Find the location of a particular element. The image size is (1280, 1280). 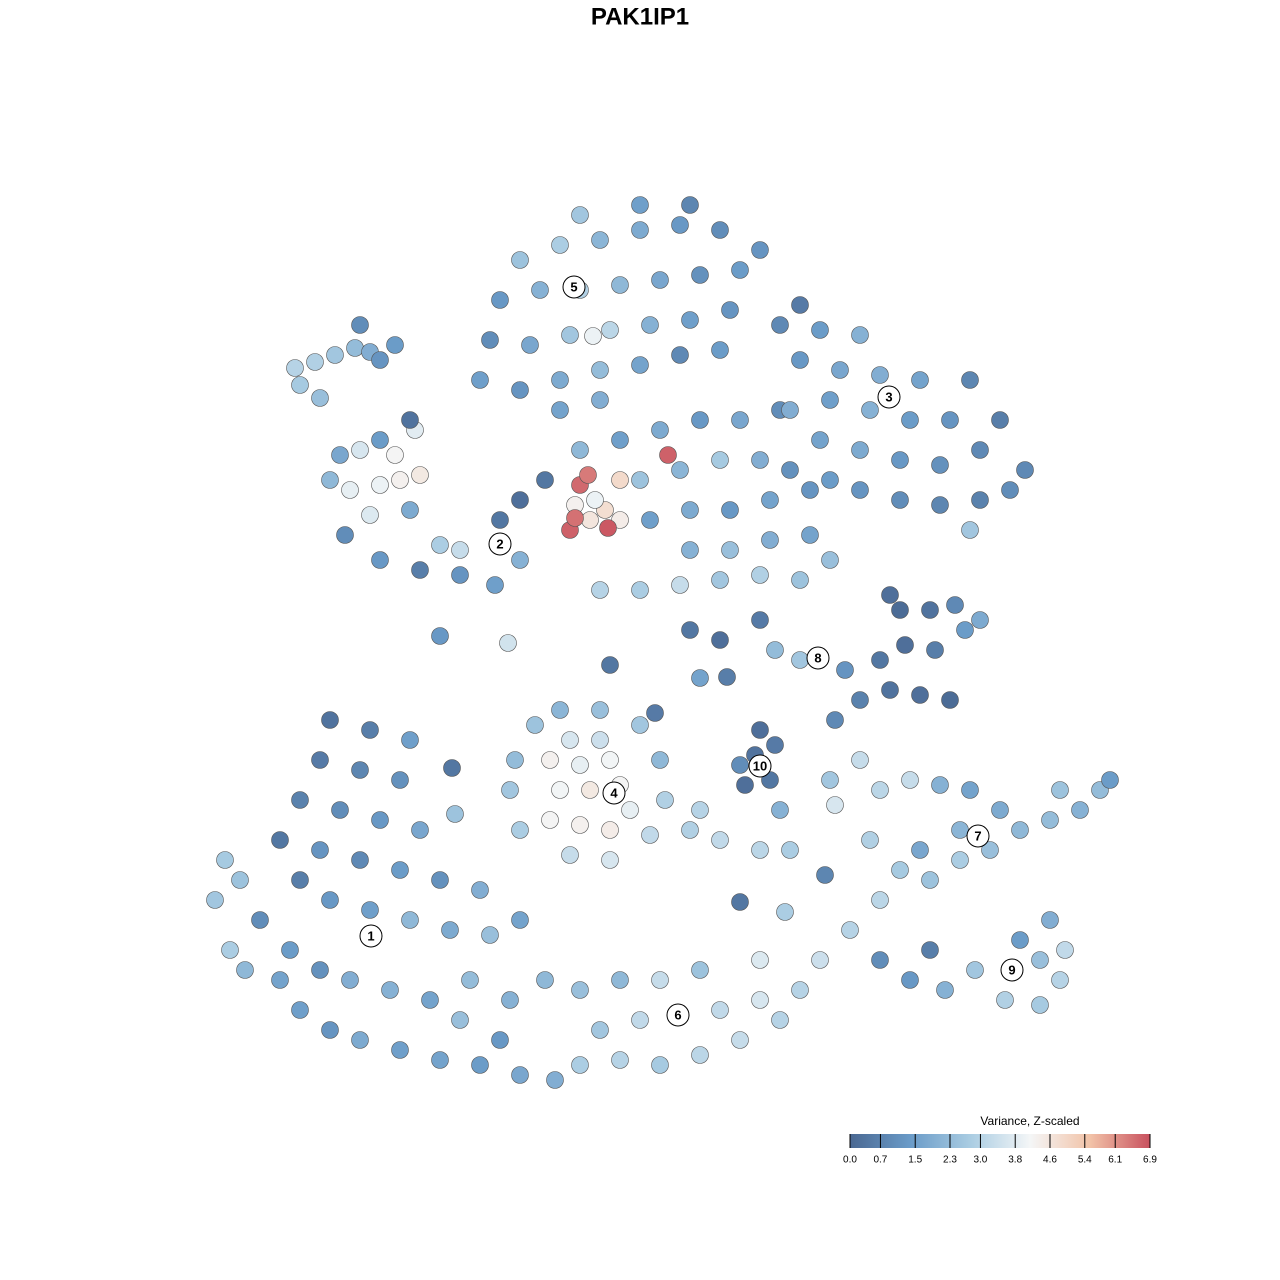

cluster-label: 5 is located at coordinates (573, 286).